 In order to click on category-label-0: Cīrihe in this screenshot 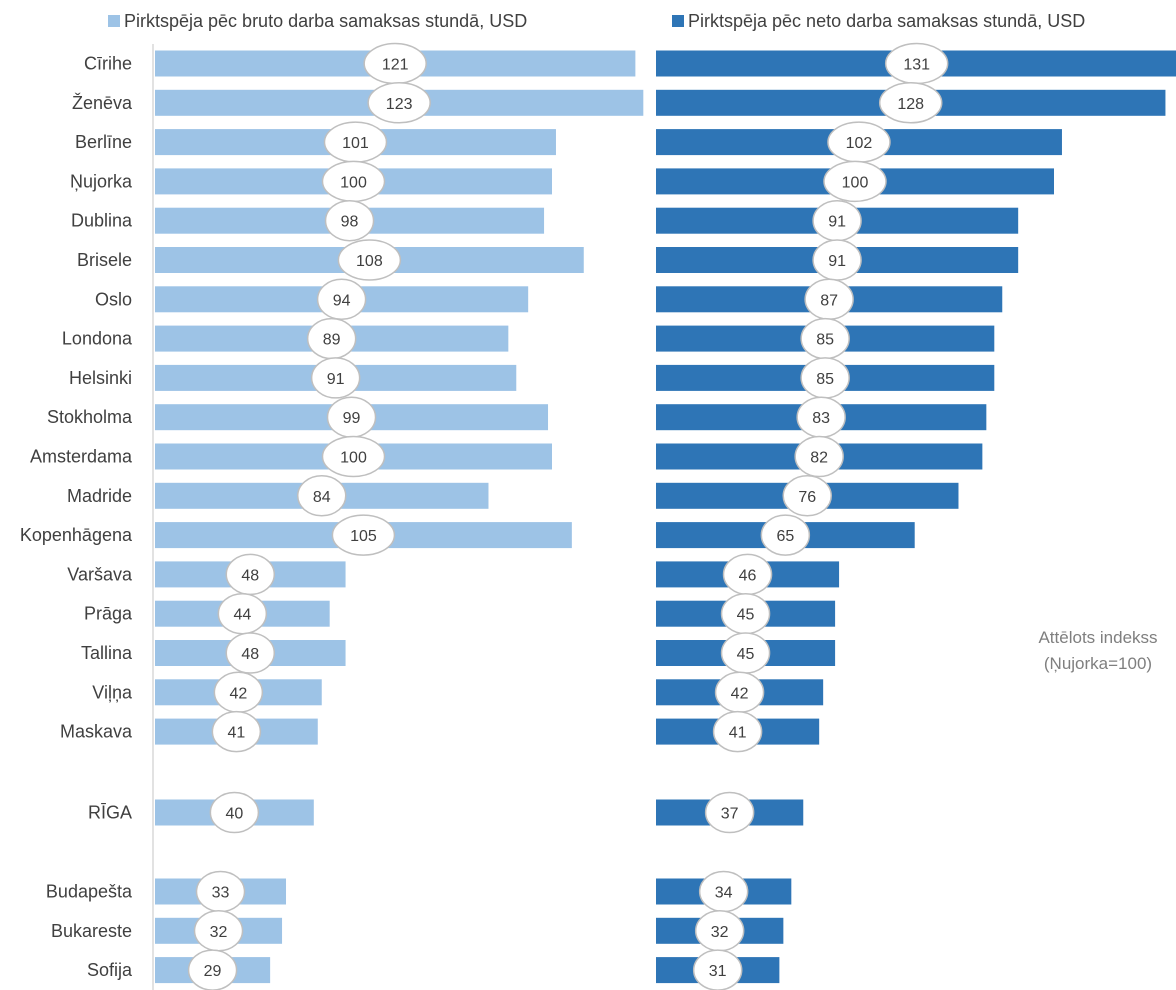, I will do `click(108, 64)`.